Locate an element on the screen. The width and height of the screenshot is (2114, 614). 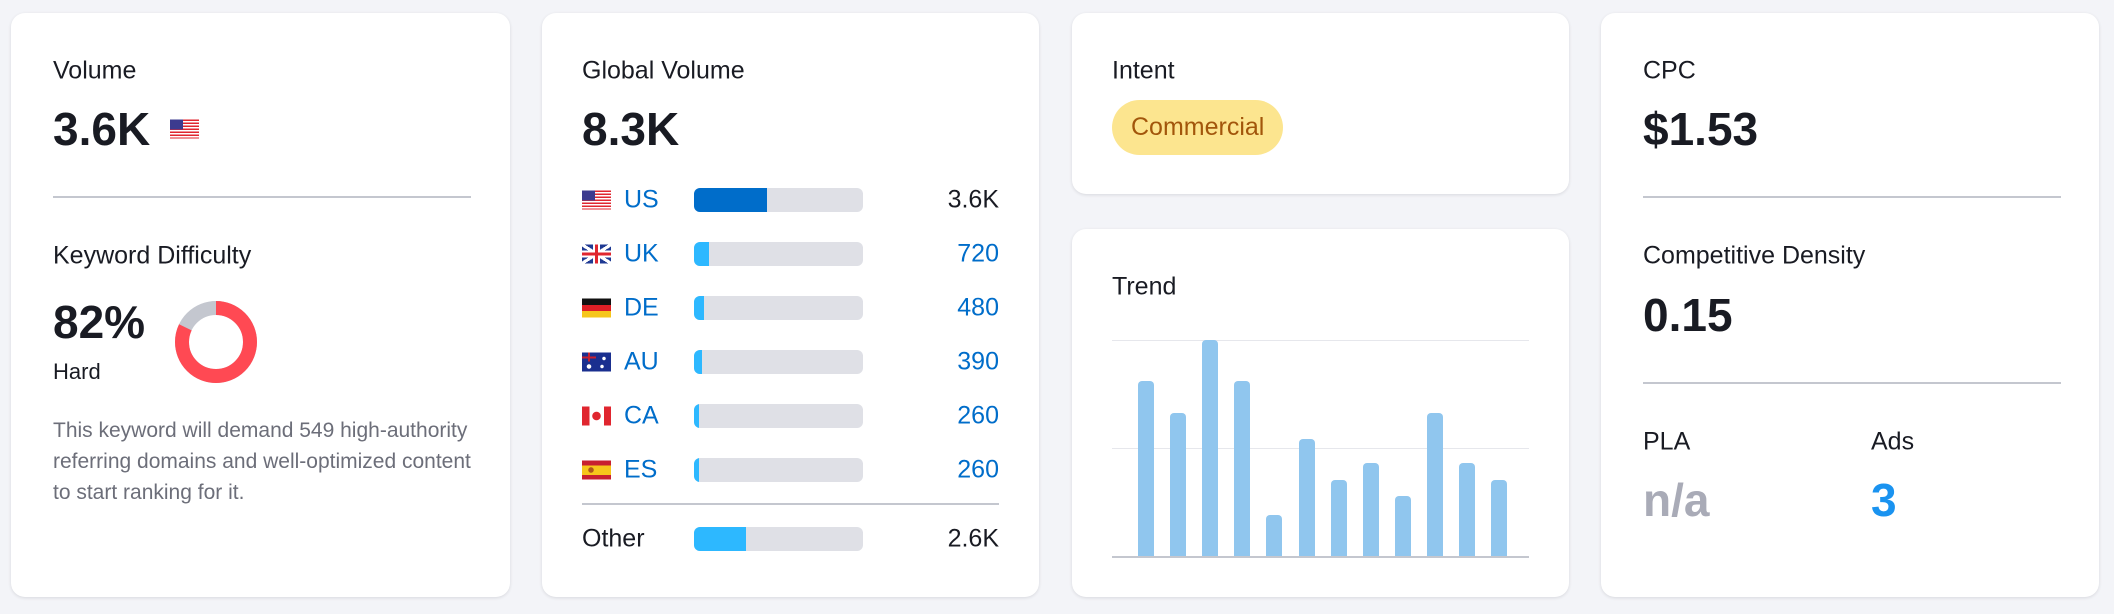
de-flag-icon is located at coordinates (596, 308).